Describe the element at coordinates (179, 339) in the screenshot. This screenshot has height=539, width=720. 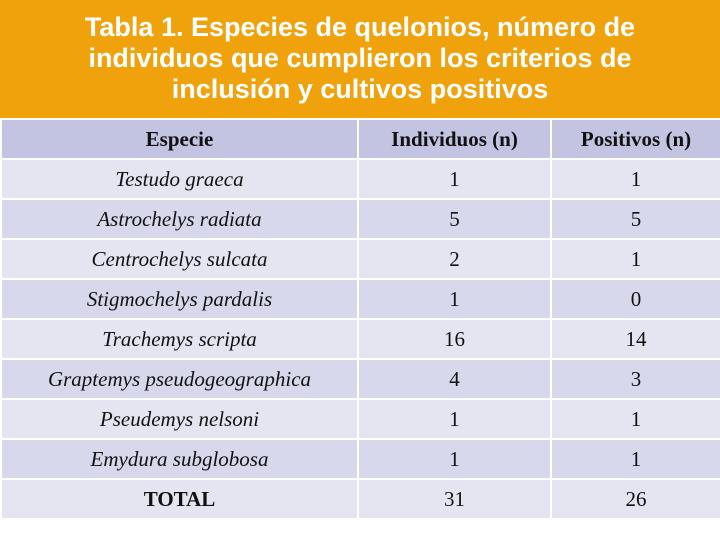
I see `cell-species: Trachemys scripta` at that location.